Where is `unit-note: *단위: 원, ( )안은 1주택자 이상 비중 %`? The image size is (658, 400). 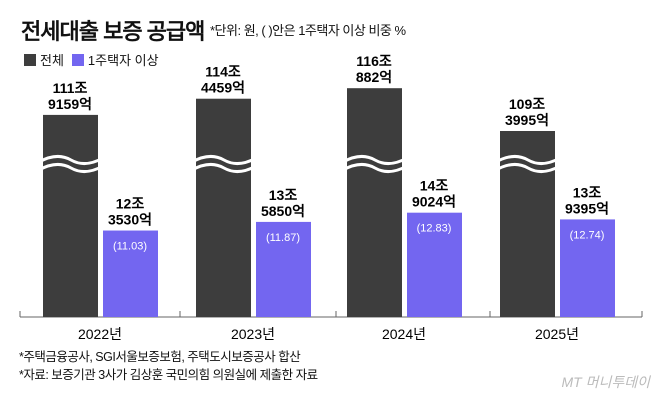
unit-note: *단위: 원, ( )안은 1주택자 이상 비중 % is located at coordinates (308, 30).